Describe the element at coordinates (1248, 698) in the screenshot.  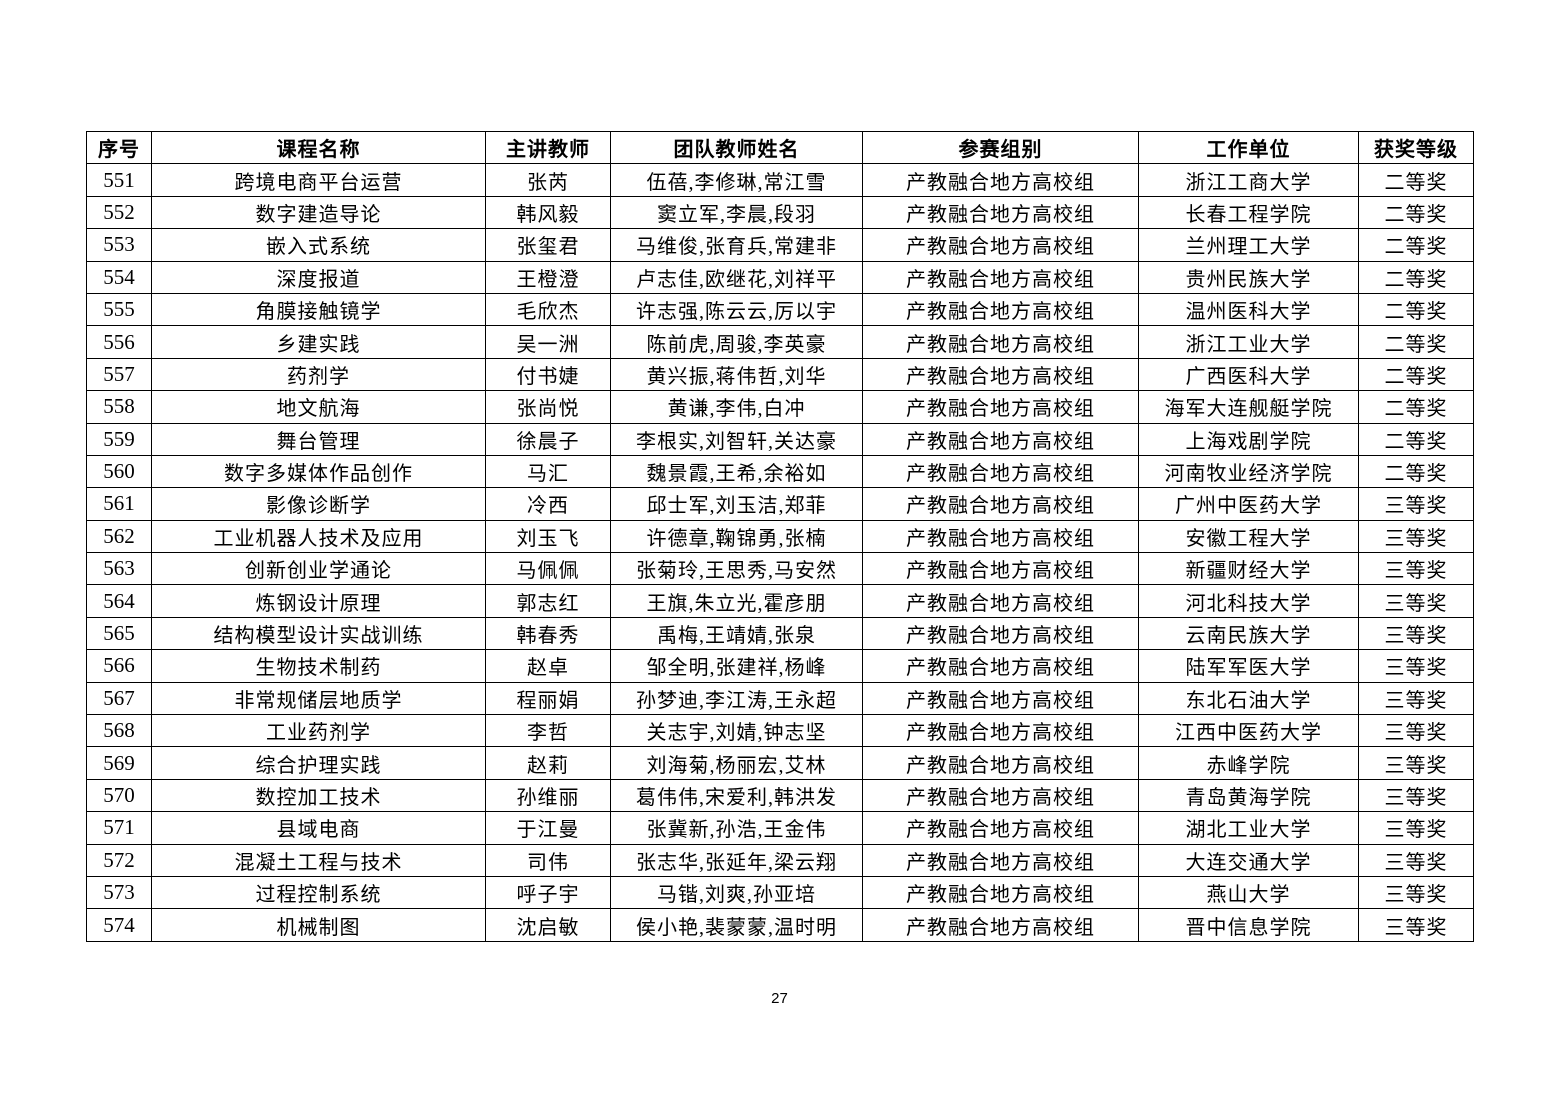
I see `cell-institution: 东北石油大学` at that location.